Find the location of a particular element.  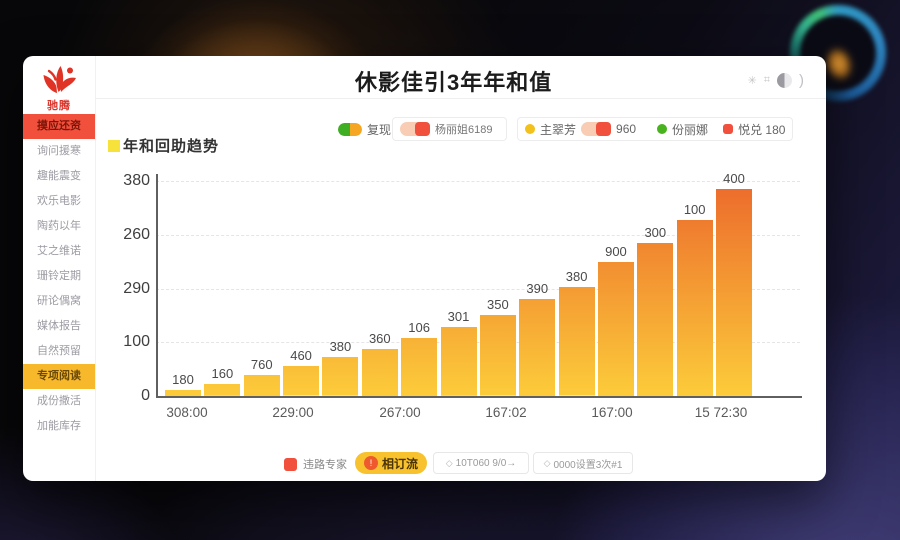

pale-red-pill-swatch is located at coordinates (415, 129).